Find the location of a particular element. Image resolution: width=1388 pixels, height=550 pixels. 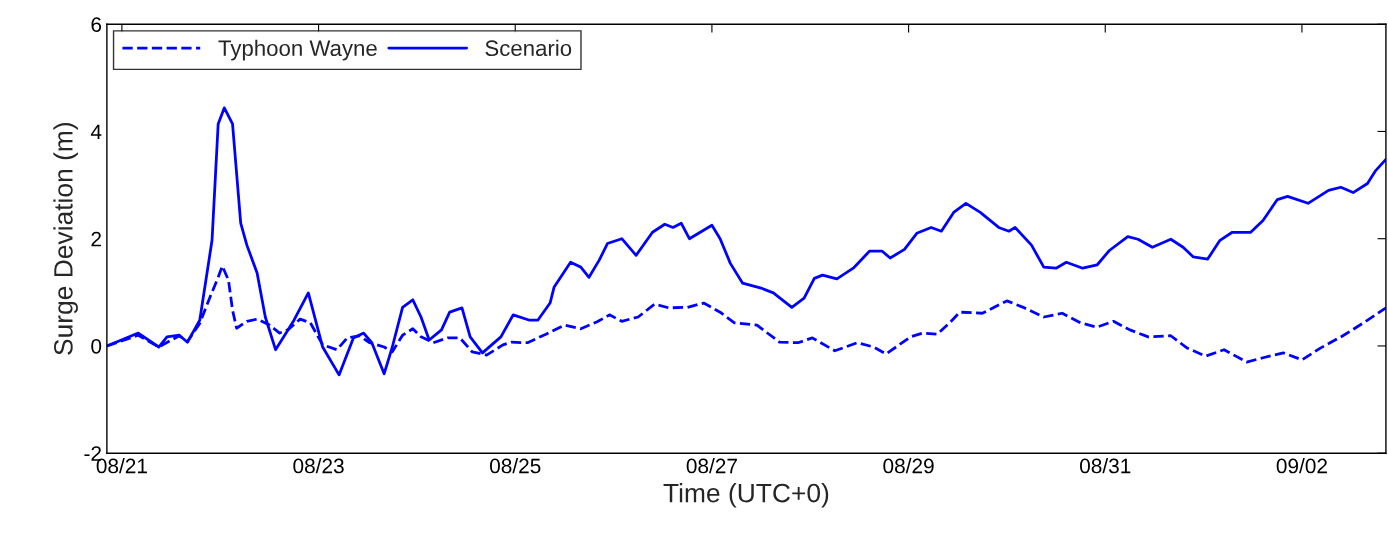

y-tick-label: 2 is located at coordinates (96, 239).